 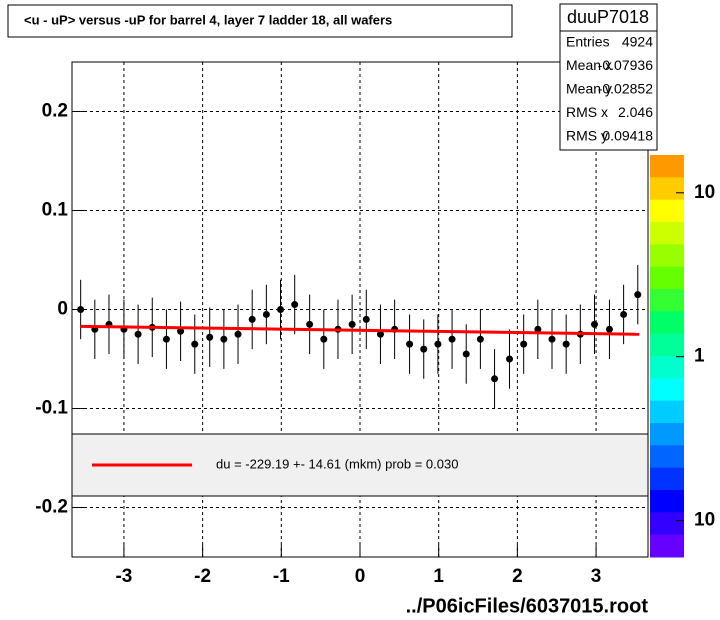 What do you see at coordinates (438, 576) in the screenshot?
I see `x-tick-label: 1` at bounding box center [438, 576].